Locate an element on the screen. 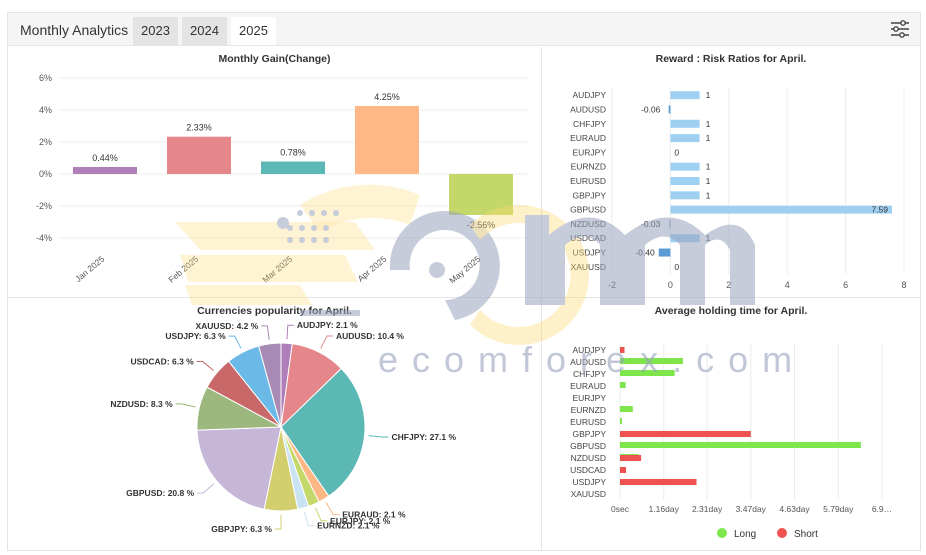  page-title: Monthly Analytics is located at coordinates (74, 30).